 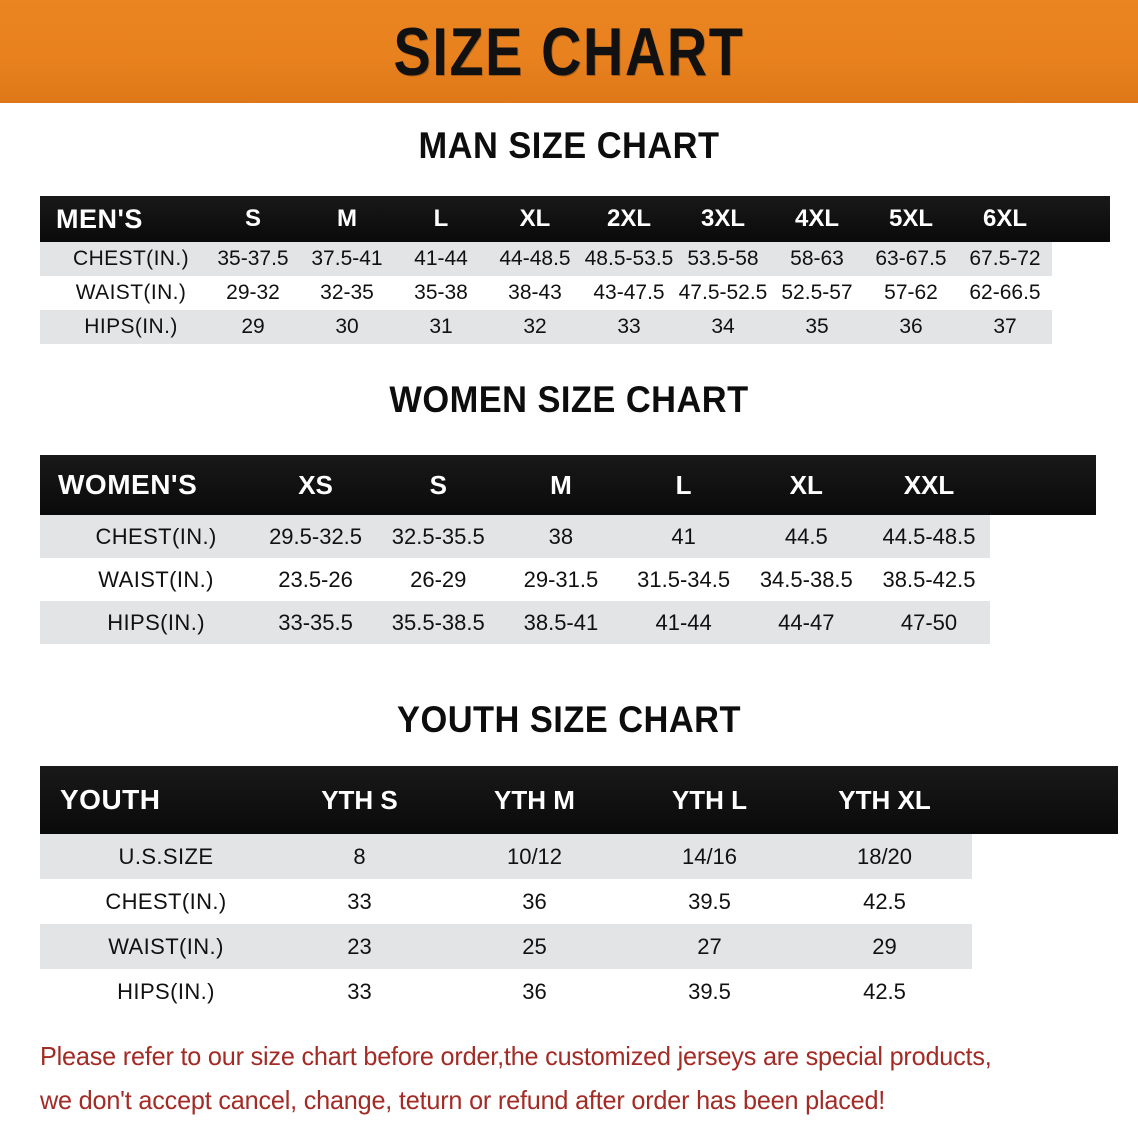 What do you see at coordinates (1043, 536) in the screenshot?
I see `women-chest-tail` at bounding box center [1043, 536].